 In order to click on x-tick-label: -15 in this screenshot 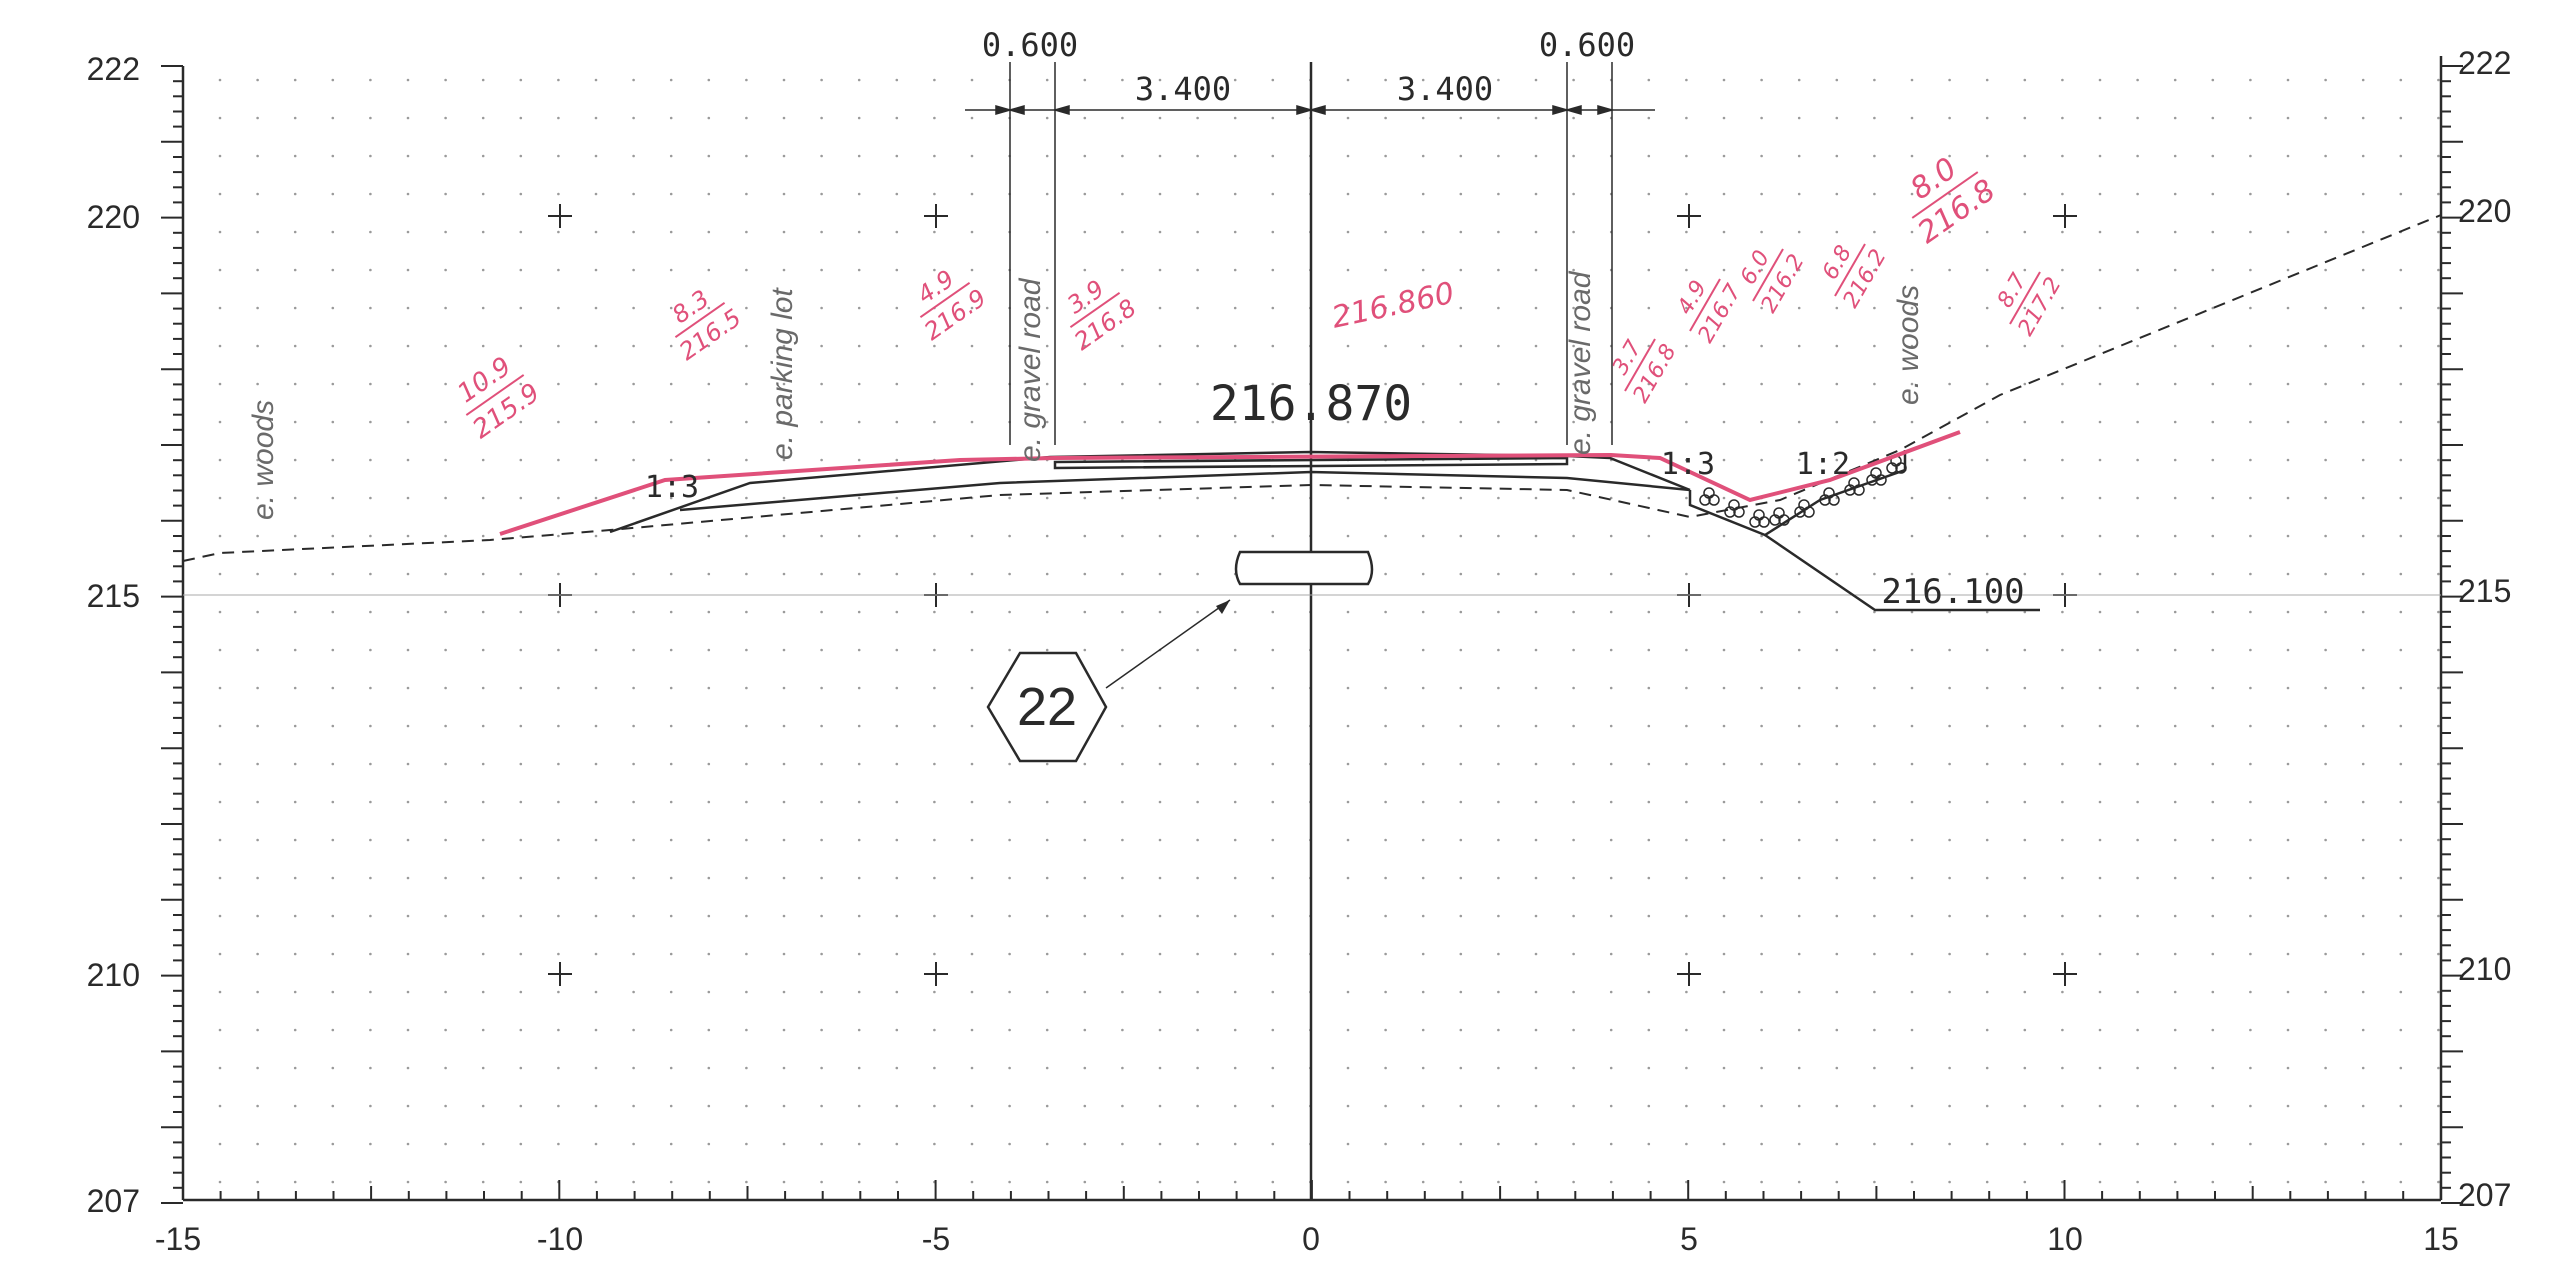, I will do `click(178, 1239)`.